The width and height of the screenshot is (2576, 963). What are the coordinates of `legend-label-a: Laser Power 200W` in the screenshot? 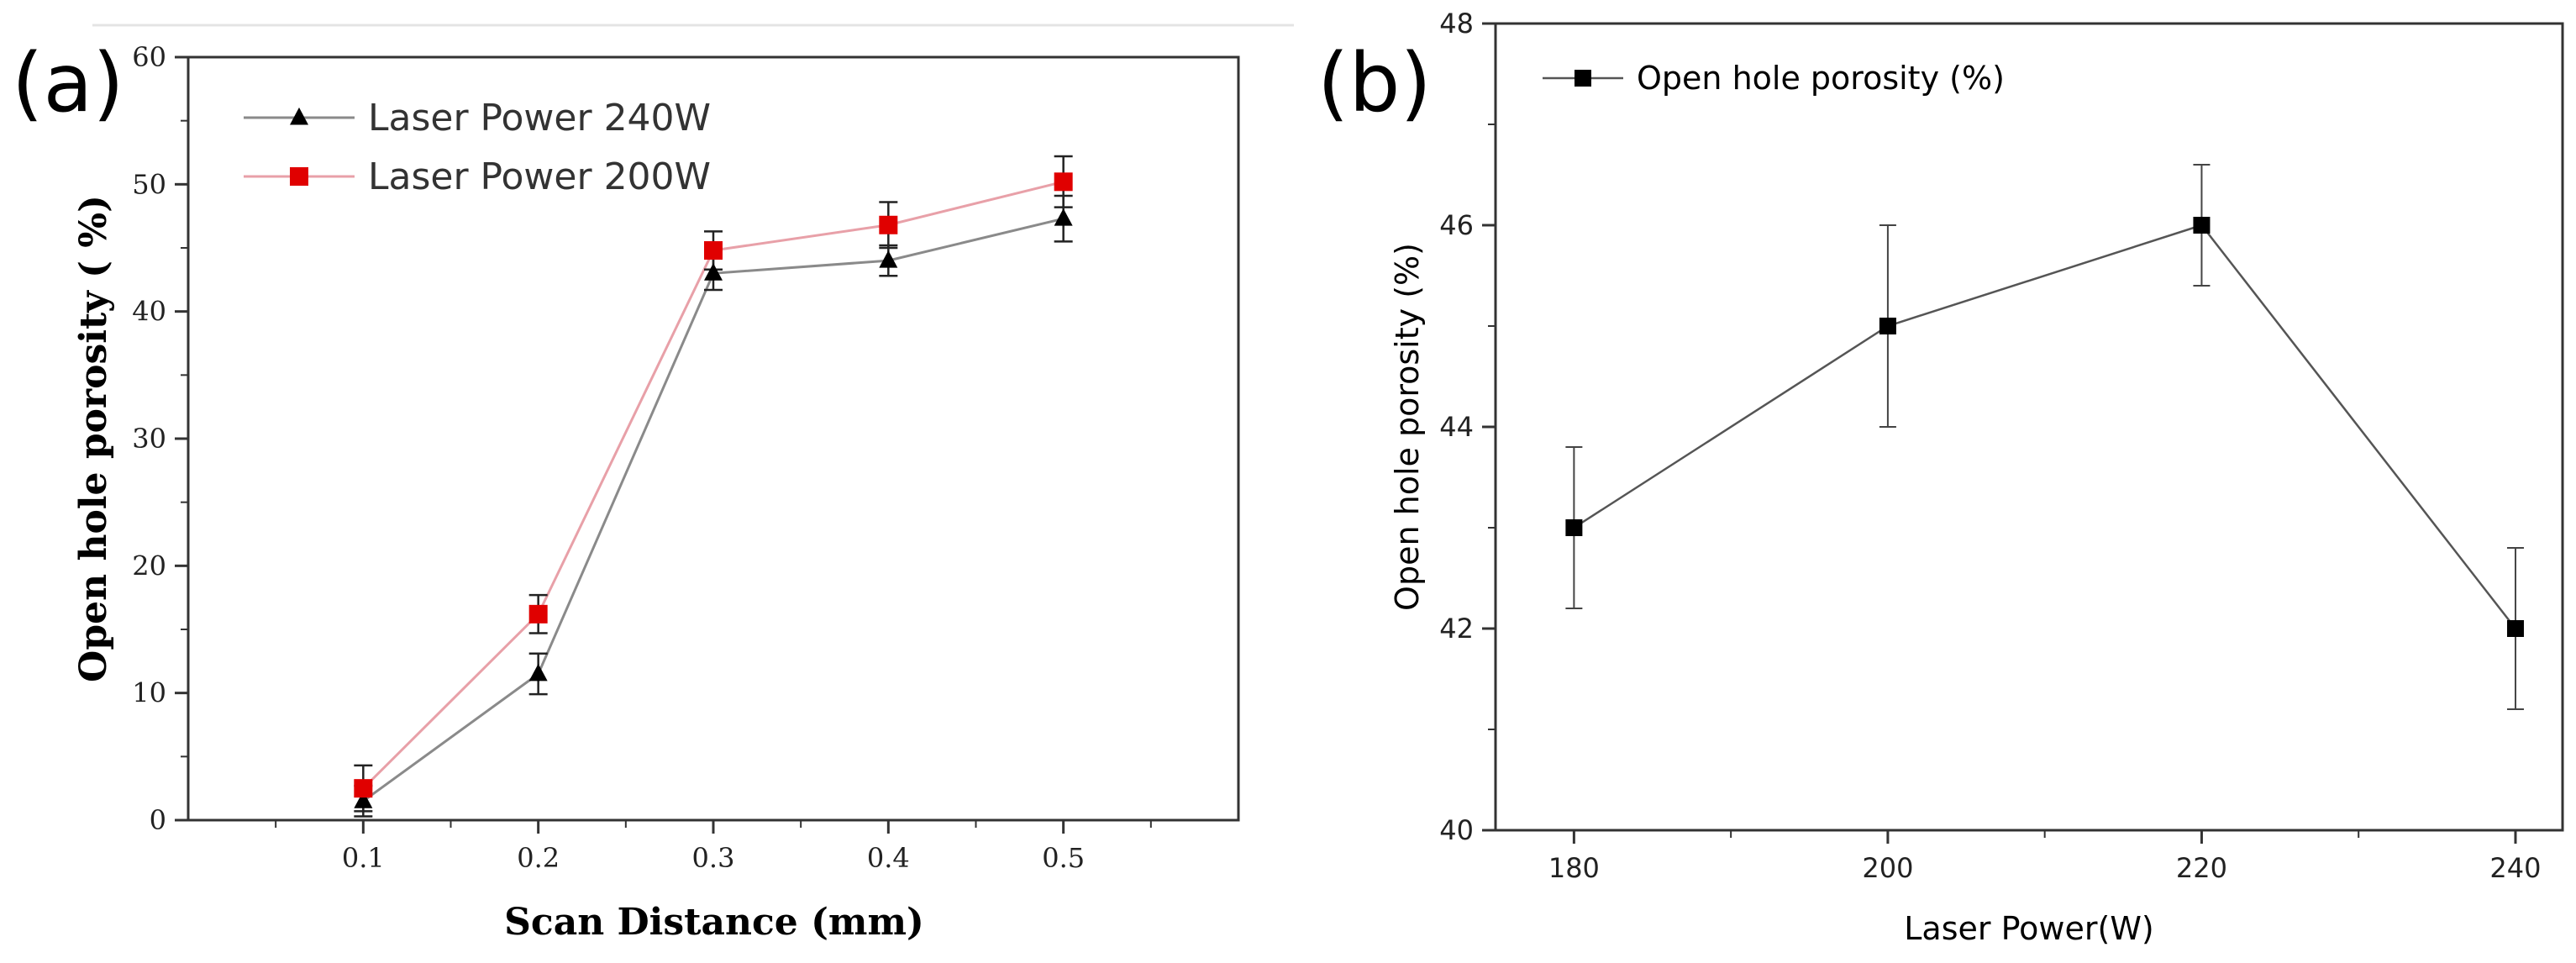 It's located at (539, 176).